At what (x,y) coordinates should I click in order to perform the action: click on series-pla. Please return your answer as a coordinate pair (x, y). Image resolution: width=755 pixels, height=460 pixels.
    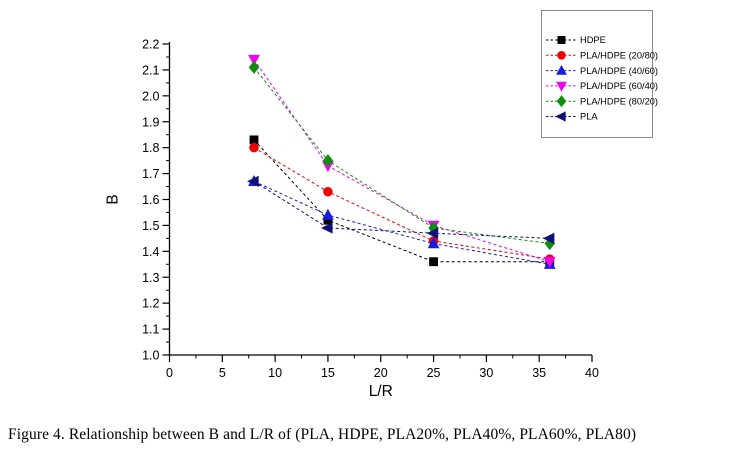
    Looking at the image, I should click on (401, 210).